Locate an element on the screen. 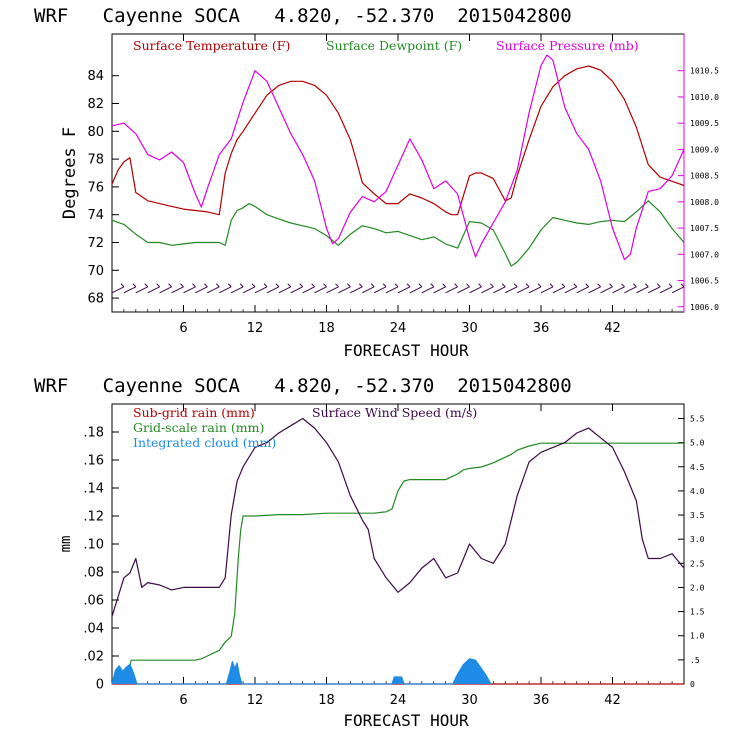 This screenshot has width=740, height=740. y2-tick-label-bottom-2.5: 2.5 is located at coordinates (697, 563).